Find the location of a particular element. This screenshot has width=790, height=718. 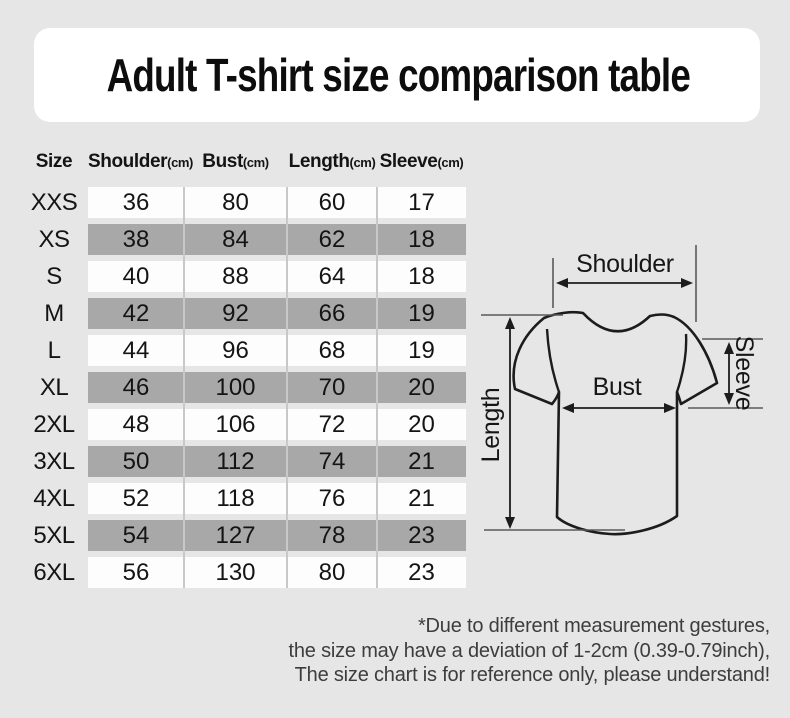

value-cell-length: 64 is located at coordinates (332, 276).